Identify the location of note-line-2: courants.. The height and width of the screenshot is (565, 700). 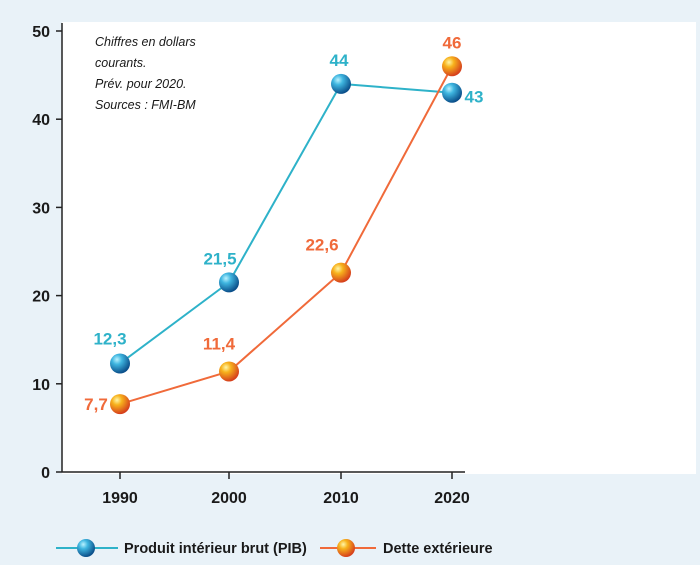
(120, 63).